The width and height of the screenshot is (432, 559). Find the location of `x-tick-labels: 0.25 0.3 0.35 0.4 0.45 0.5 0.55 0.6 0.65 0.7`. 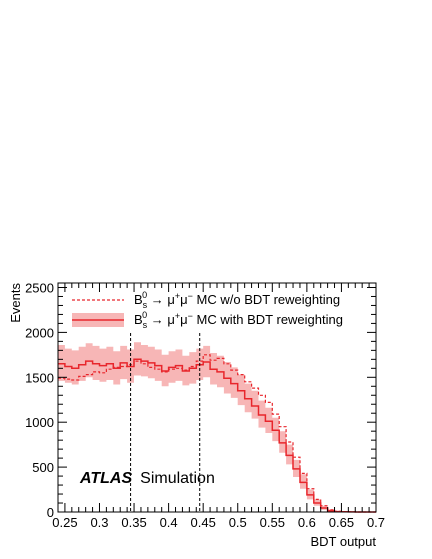

x-tick-labels: 0.25 0.3 0.35 0.4 0.45 0.5 0.55 0.6 0.65 0.7 is located at coordinates (218, 522).